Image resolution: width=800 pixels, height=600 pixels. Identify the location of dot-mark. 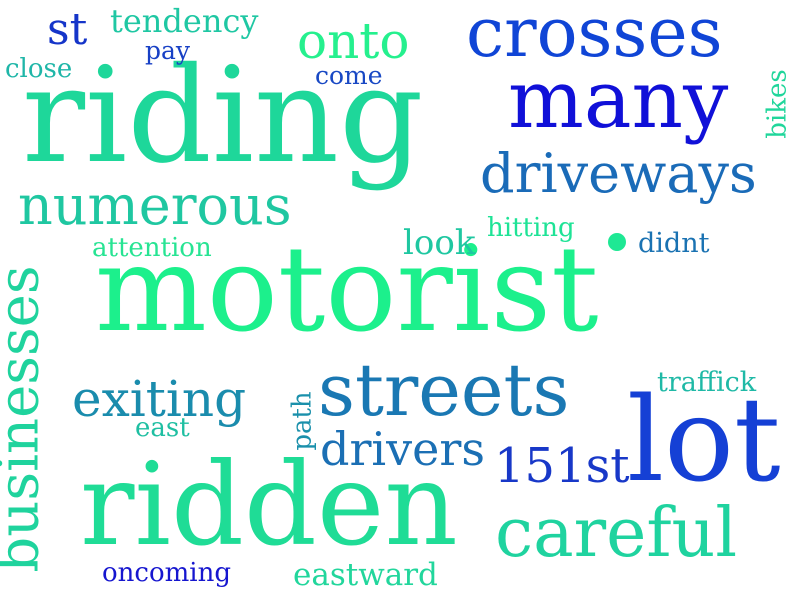
(617, 242).